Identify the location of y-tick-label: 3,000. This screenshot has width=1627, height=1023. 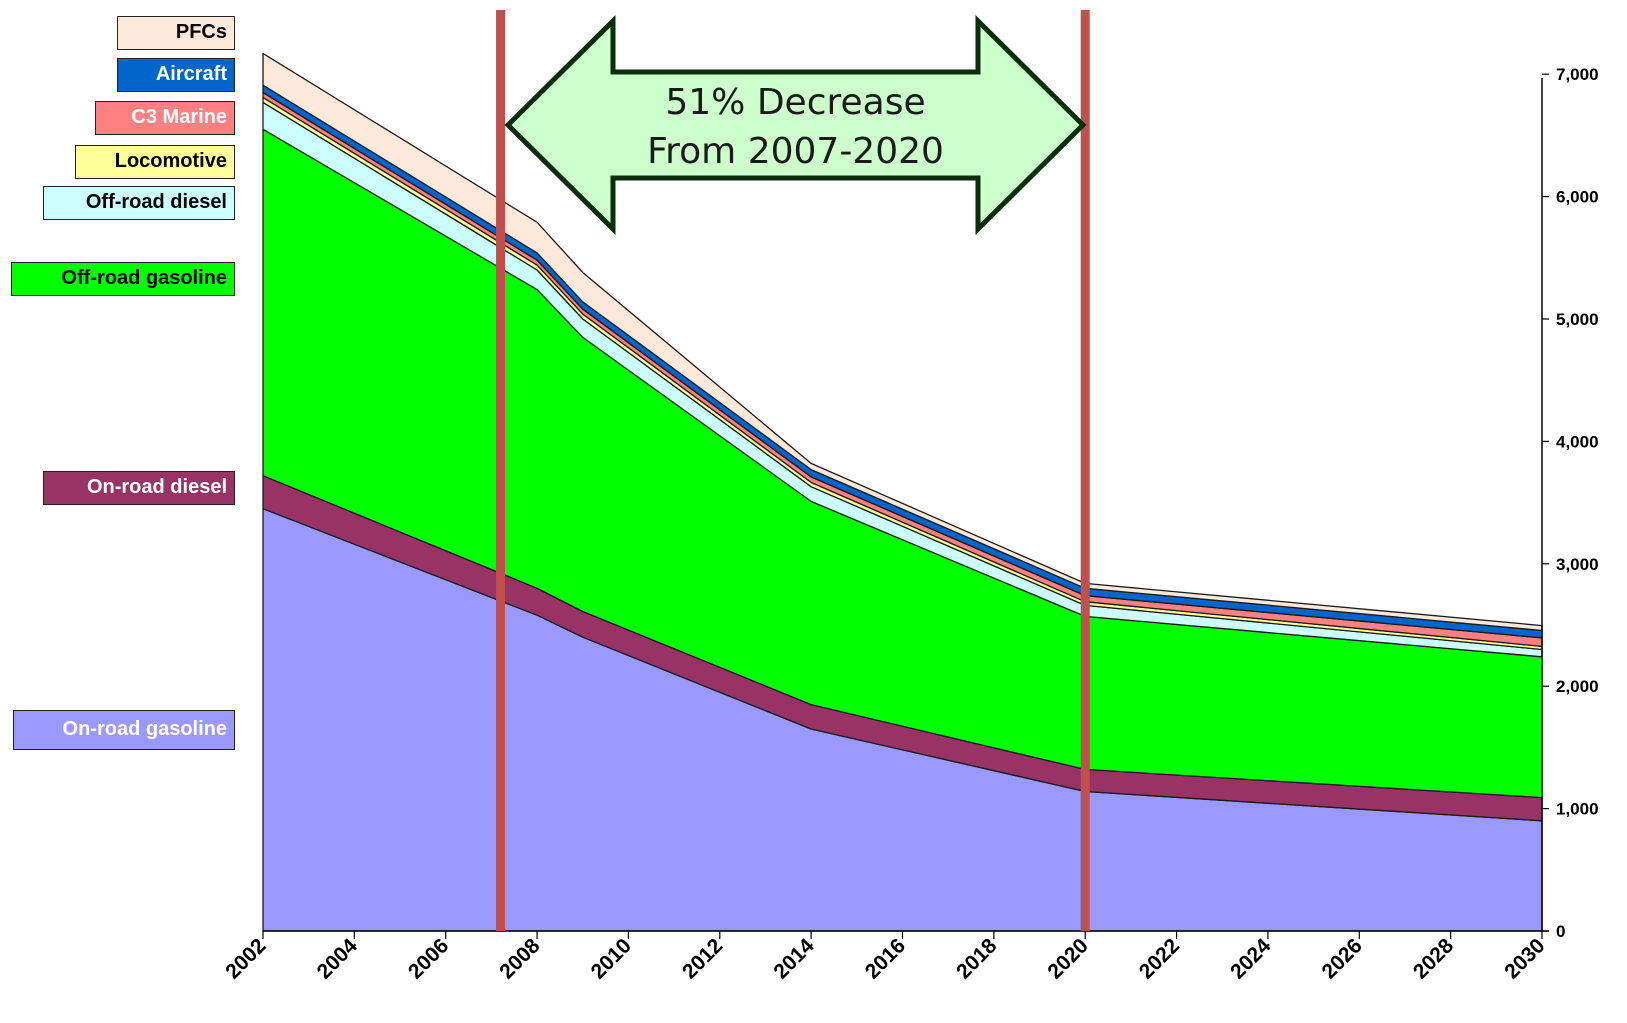
(1577, 564).